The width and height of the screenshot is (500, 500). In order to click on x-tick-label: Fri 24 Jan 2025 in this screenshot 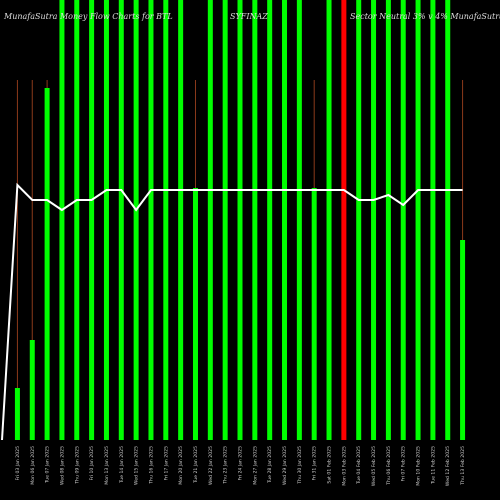, I will do `click(241, 463)`.